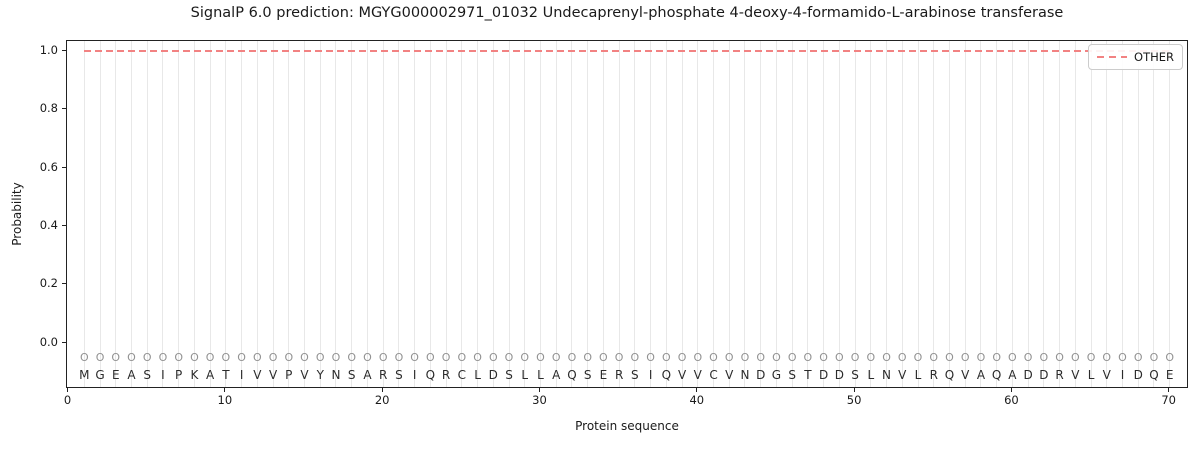 This screenshot has width=1200, height=450. What do you see at coordinates (194, 375) in the screenshot?
I see `sequence-letter: K` at bounding box center [194, 375].